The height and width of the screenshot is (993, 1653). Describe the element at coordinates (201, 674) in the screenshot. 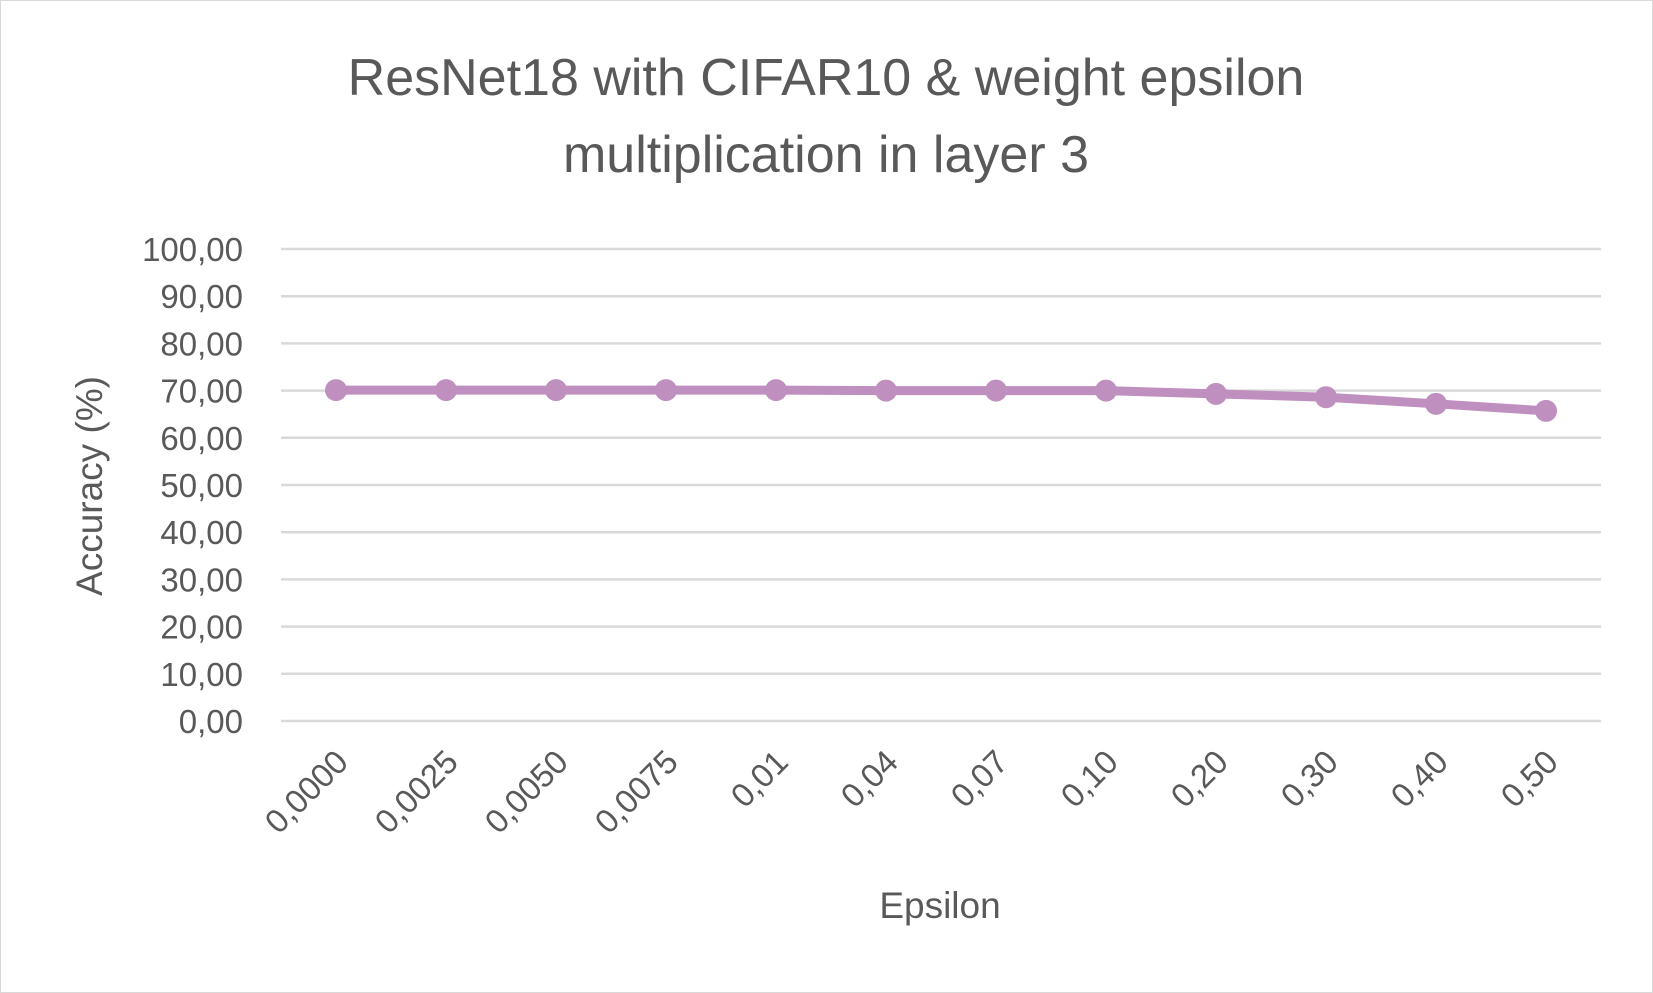

I see `y-tick-label: 10,00` at that location.